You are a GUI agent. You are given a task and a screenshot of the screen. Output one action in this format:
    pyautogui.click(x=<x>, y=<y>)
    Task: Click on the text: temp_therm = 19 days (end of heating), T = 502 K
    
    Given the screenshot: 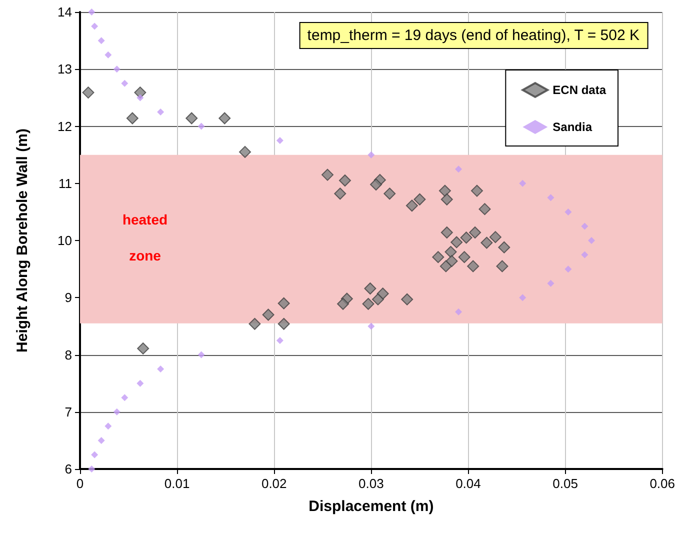 What is the action you would take?
    pyautogui.click(x=473, y=35)
    